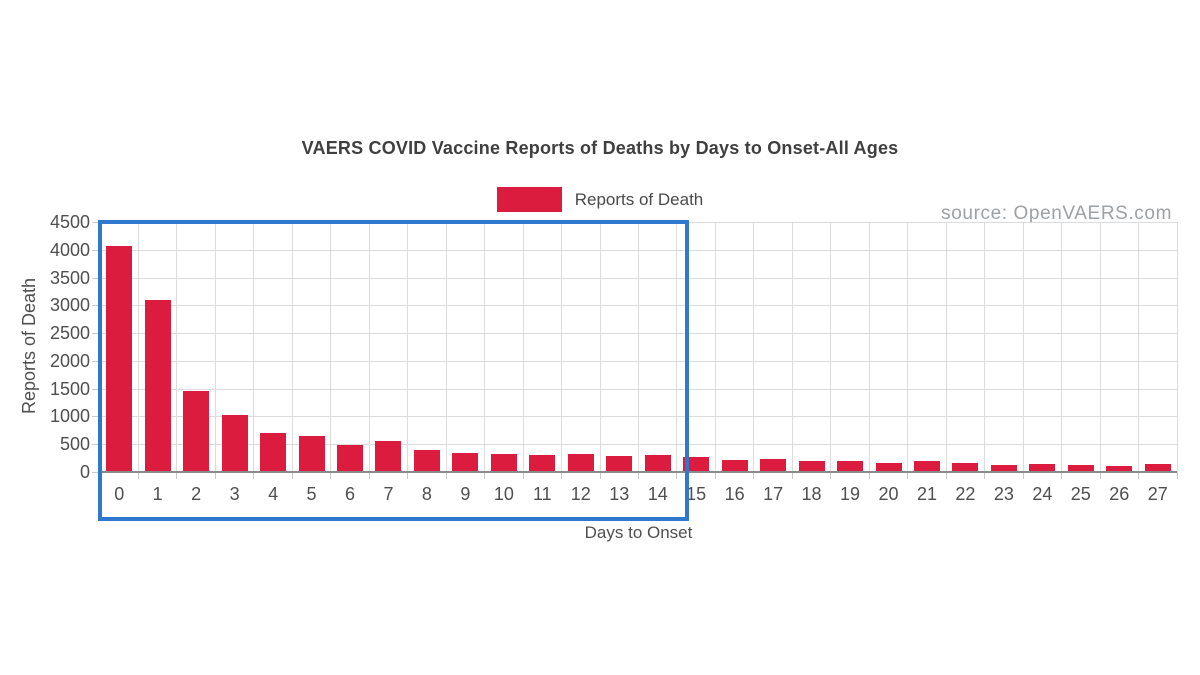 The width and height of the screenshot is (1200, 675). I want to click on x-tick-label: 20, so click(888, 494).